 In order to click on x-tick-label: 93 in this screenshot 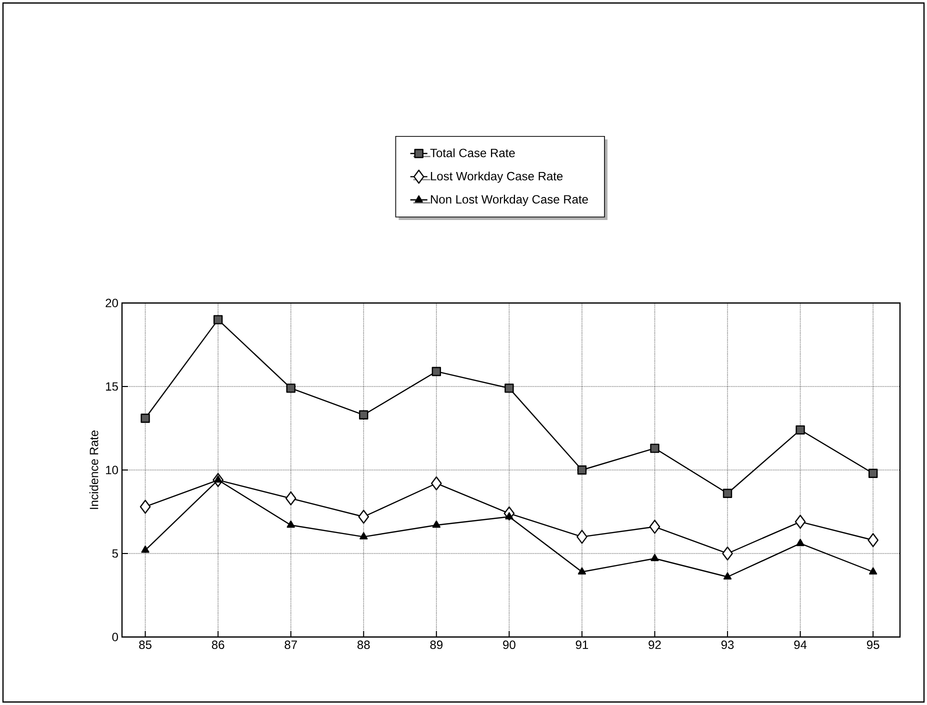, I will do `click(727, 645)`.